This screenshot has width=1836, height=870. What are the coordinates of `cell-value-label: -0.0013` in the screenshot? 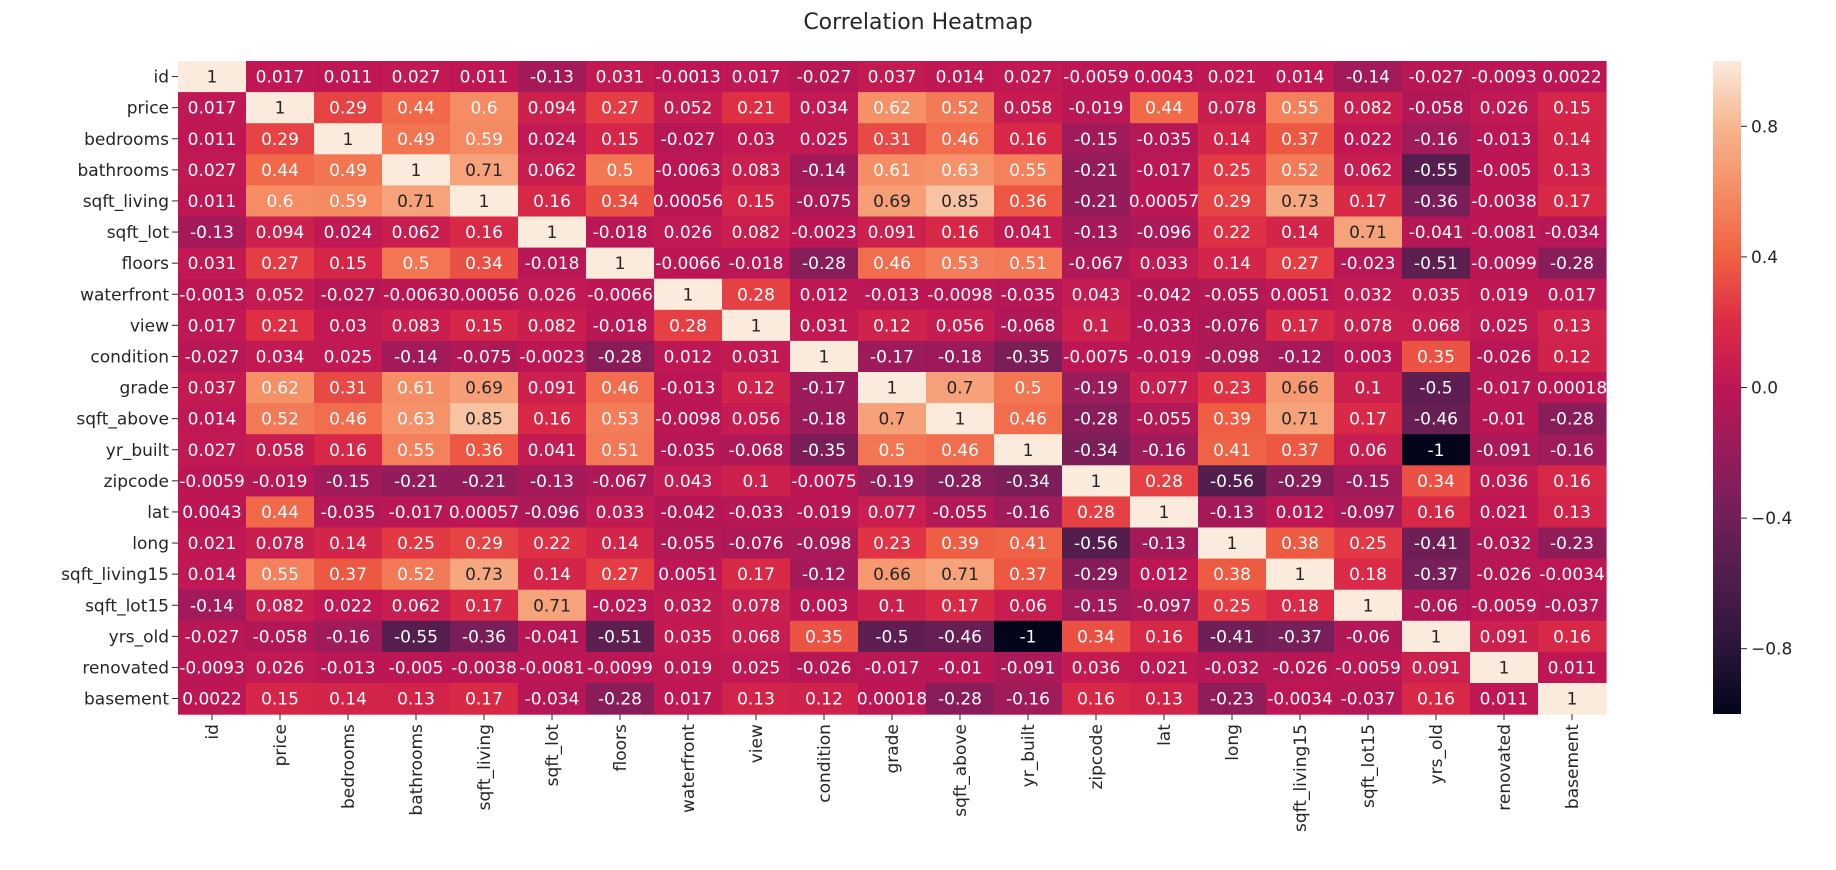 It's located at (688, 78).